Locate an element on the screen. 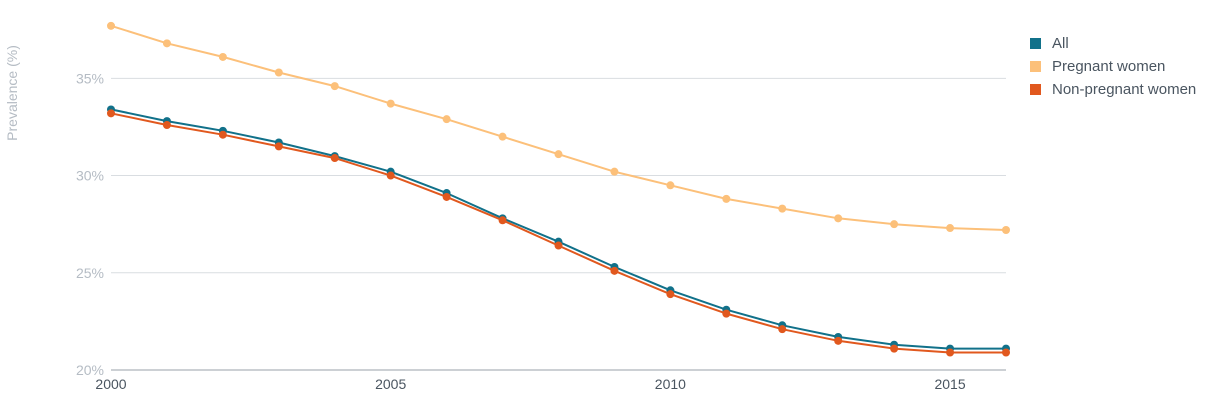 This screenshot has height=403, width=1230. legend-label-pregnant-women: Pregnant women is located at coordinates (1108, 66).